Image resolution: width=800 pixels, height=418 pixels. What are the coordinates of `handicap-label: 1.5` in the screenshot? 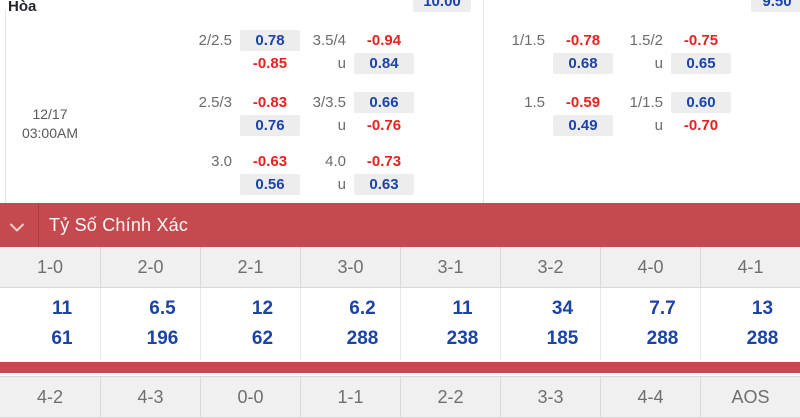 It's located at (534, 102).